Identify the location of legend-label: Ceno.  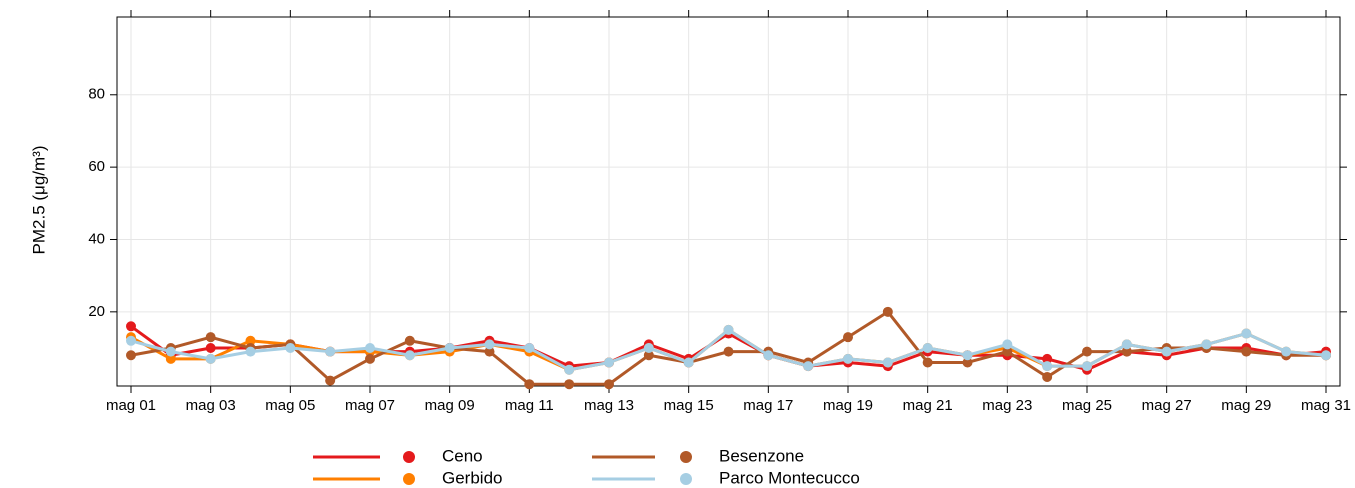
(462, 455).